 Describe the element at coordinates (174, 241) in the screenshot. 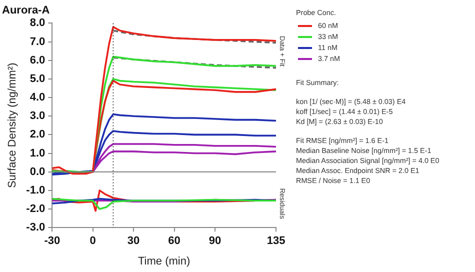

I see `x-tick-label: 60` at that location.